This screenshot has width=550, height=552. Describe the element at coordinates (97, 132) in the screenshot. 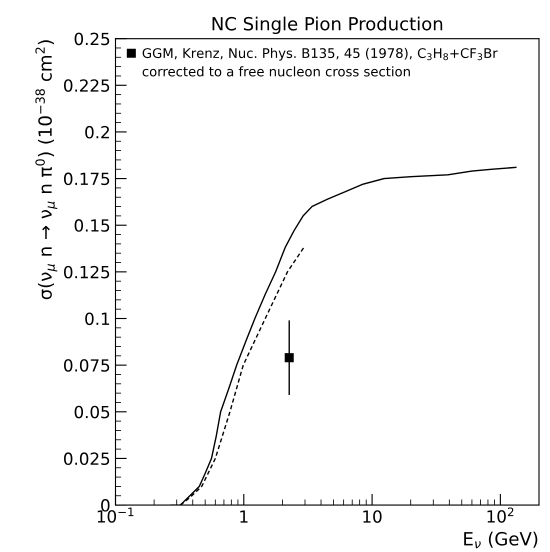

I see `y-tick-label: 0.2` at that location.